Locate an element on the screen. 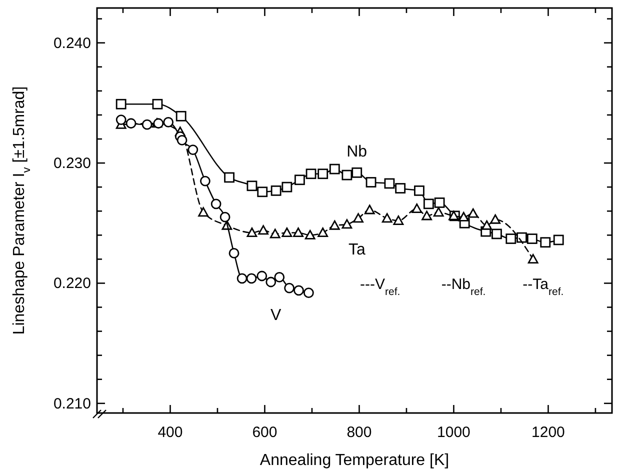  x-tick-label: 1000 is located at coordinates (453, 432).